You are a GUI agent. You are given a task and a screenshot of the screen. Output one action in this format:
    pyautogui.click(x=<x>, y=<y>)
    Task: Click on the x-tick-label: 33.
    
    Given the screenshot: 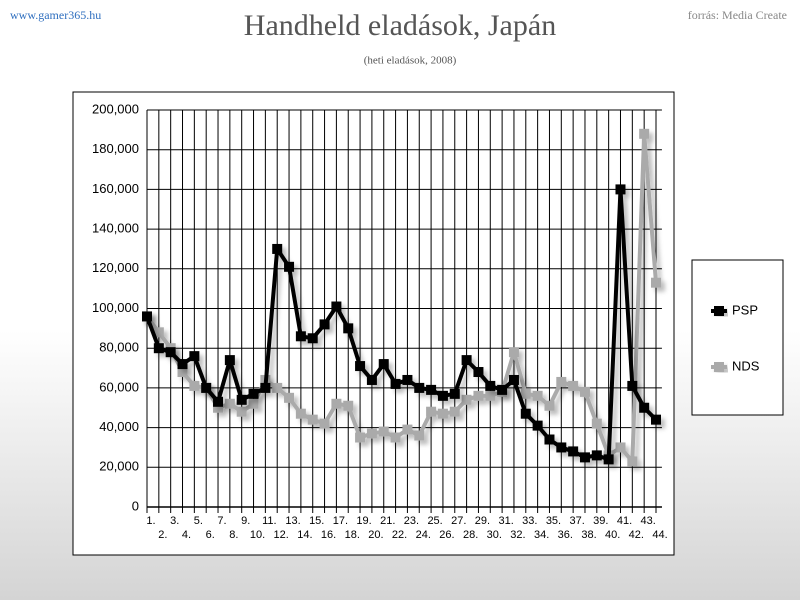 What is the action you would take?
    pyautogui.click(x=529, y=521)
    